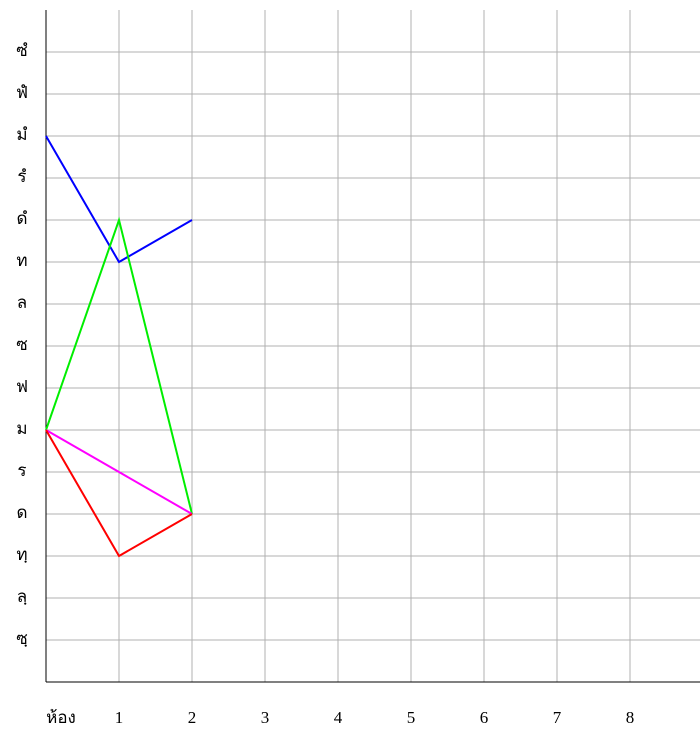  I want to click on x-tick-label: 6, so click(484, 717).